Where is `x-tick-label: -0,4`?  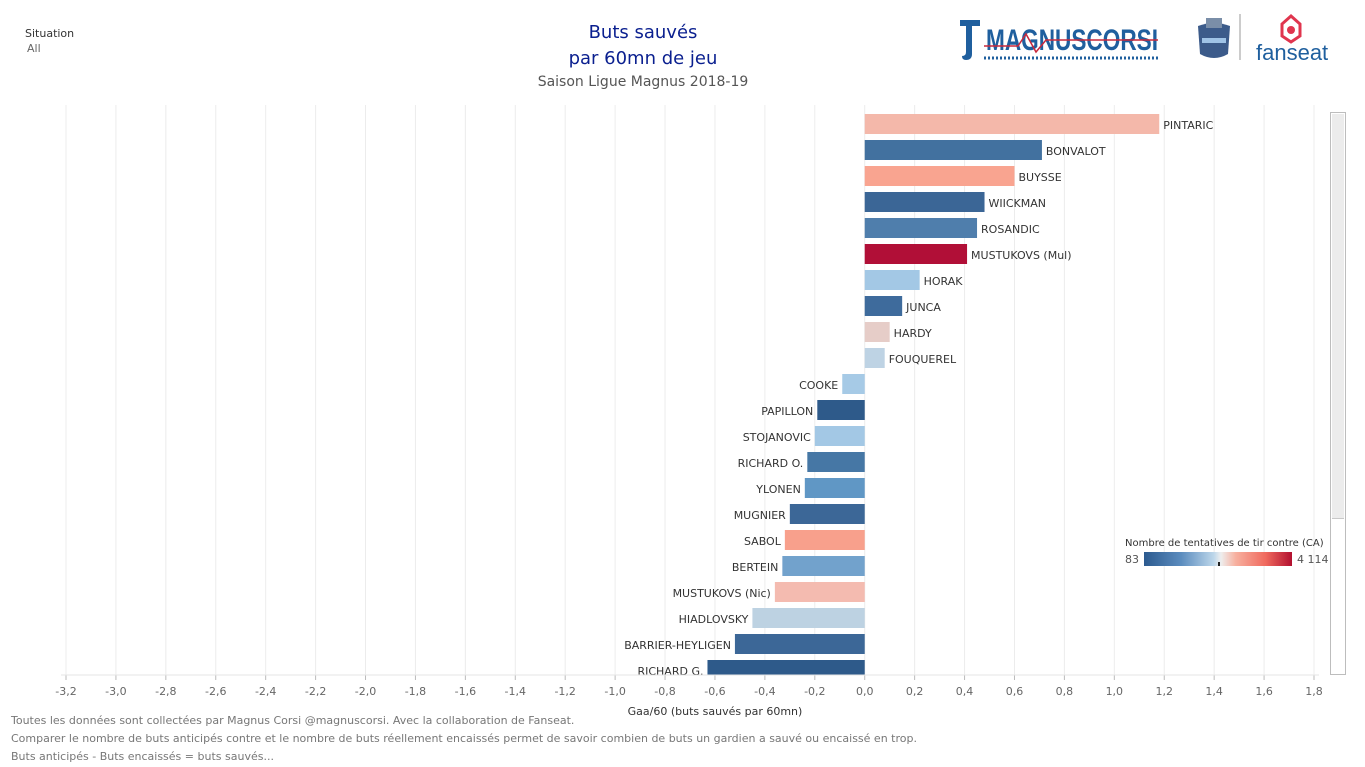
x-tick-label: -0,4 is located at coordinates (764, 691).